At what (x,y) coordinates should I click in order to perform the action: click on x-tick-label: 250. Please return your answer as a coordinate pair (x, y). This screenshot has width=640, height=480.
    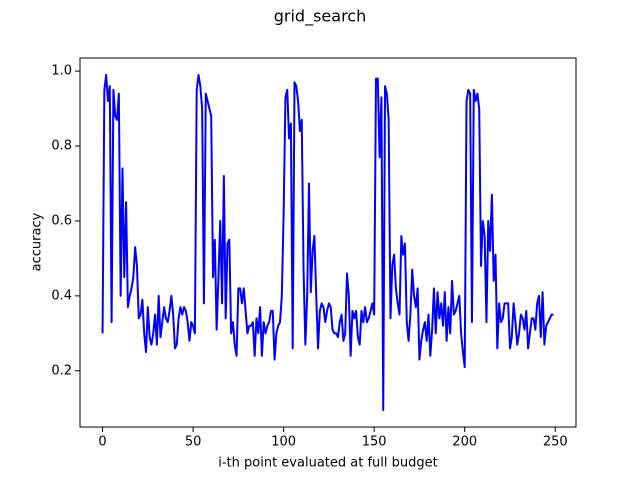
    Looking at the image, I should click on (555, 442).